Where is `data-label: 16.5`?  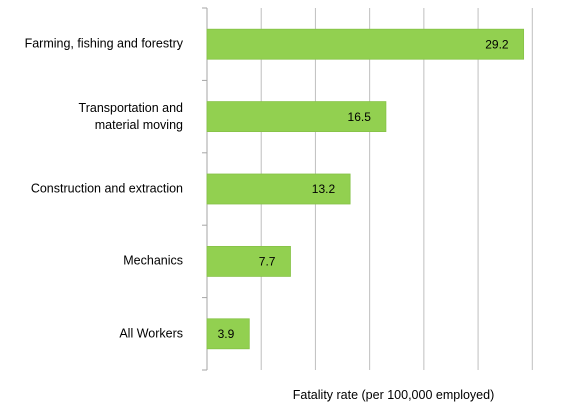 data-label: 16.5 is located at coordinates (360, 117).